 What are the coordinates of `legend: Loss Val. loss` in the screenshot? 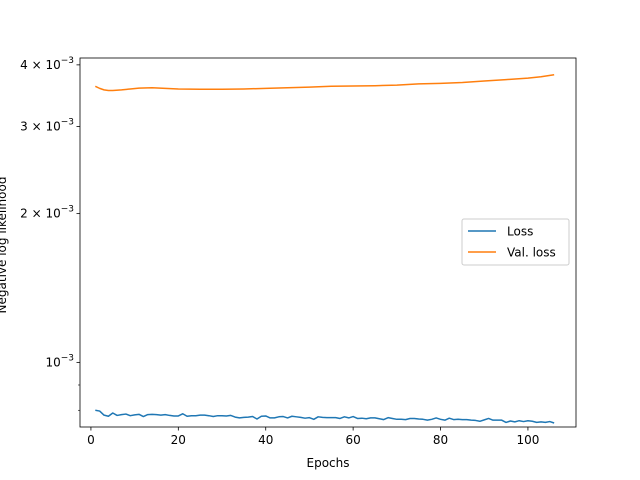 It's located at (515, 242).